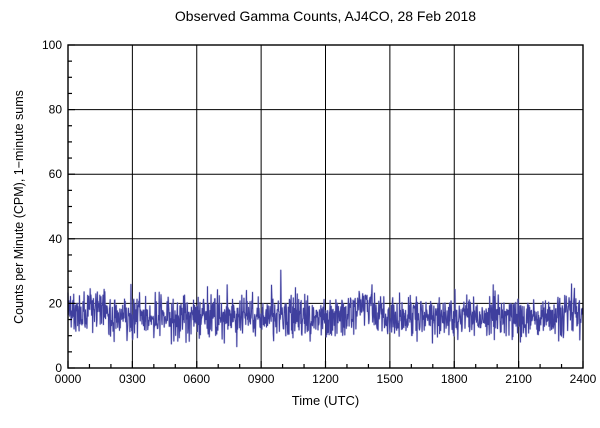 This screenshot has height=428, width=600. Describe the element at coordinates (390, 379) in the screenshot. I see `x-tick-label: 1500` at that location.